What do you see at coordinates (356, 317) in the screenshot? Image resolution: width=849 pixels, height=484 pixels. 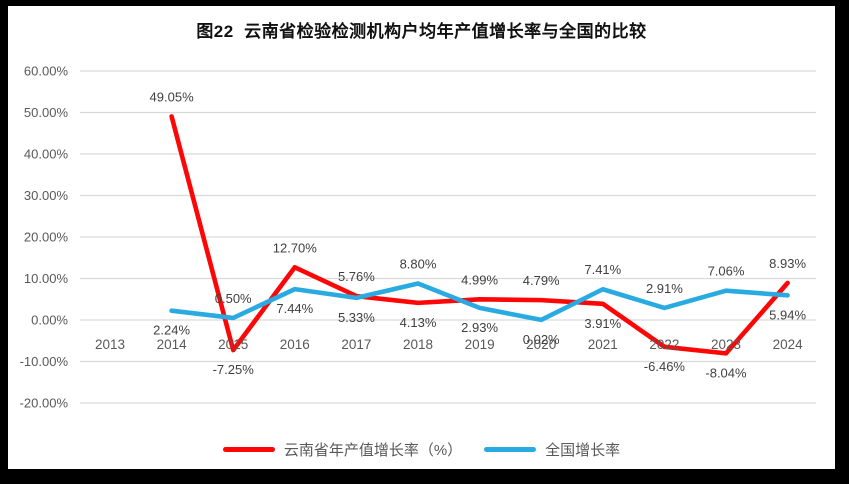 I see `data-label: 5.33%` at bounding box center [356, 317].